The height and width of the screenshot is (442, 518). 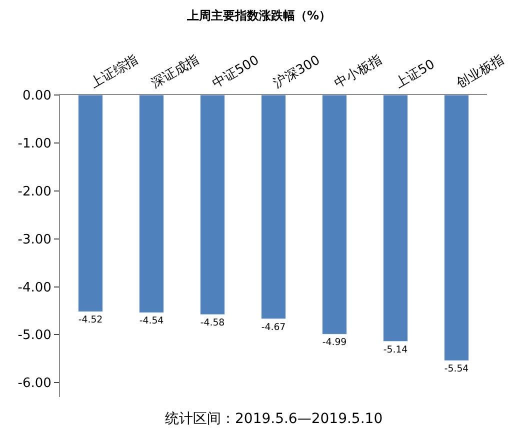 I want to click on x-tick-label: 创业板指, so click(x=480, y=72).